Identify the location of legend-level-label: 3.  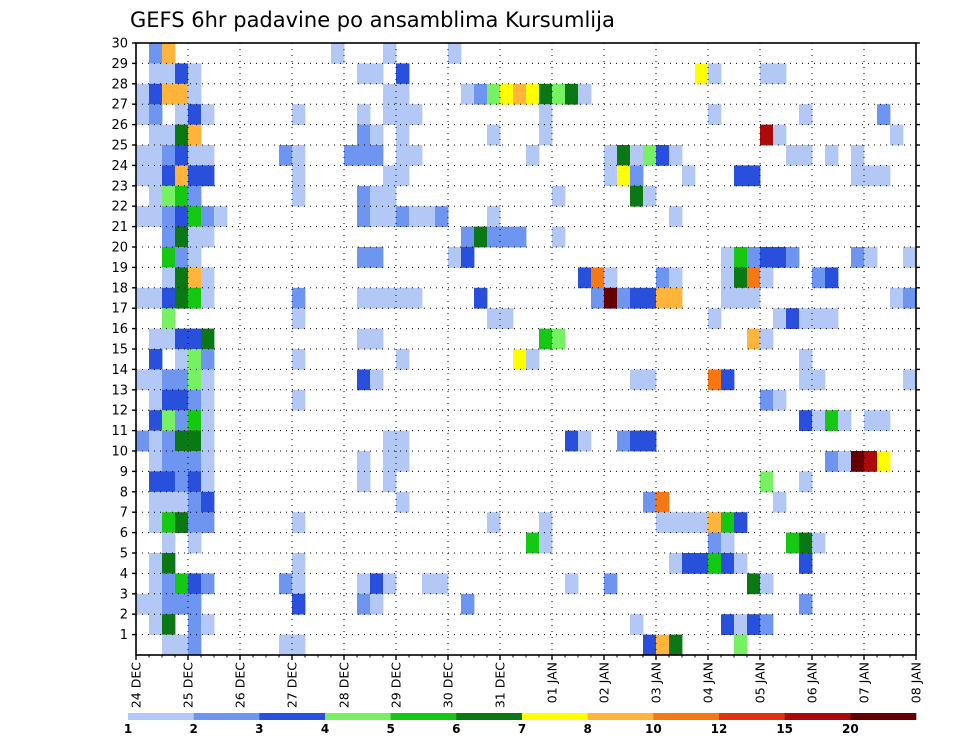
(259, 729).